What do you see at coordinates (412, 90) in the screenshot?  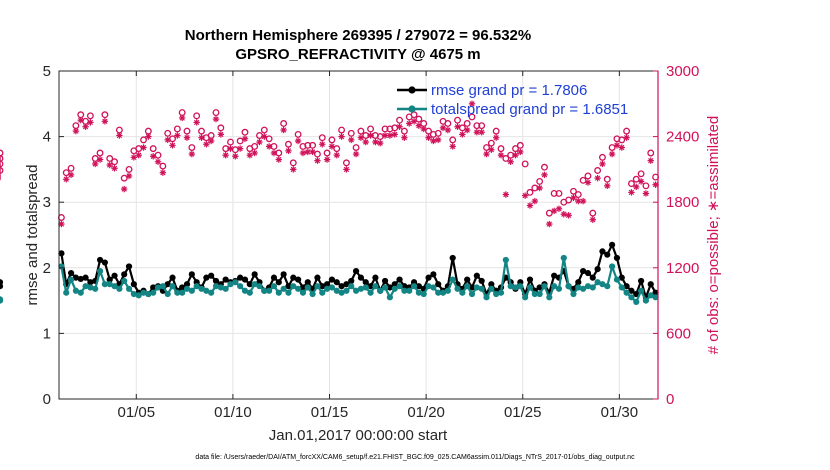 I see `legend-rmse-marker` at bounding box center [412, 90].